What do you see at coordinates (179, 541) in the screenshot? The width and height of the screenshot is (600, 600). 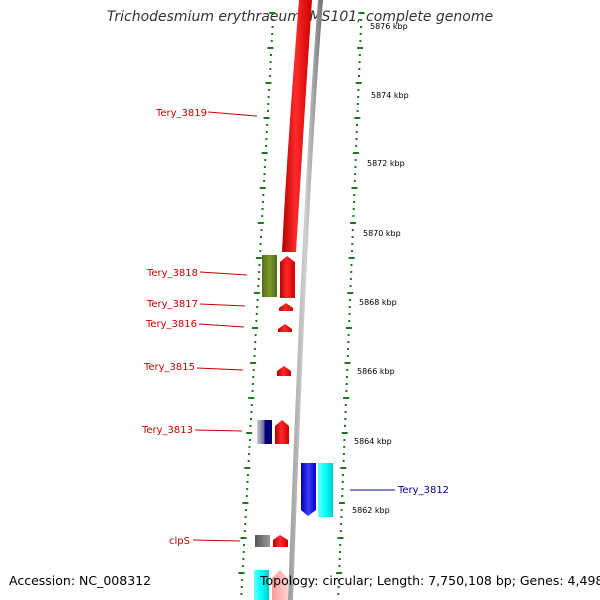 I see `gene-label-clps: clpS` at bounding box center [179, 541].